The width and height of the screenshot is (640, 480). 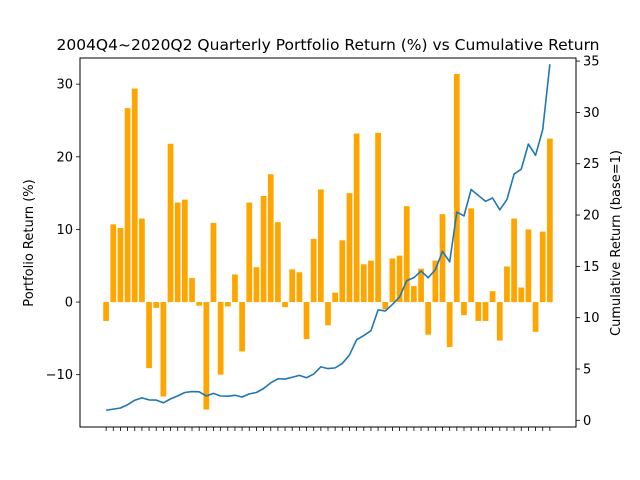 What do you see at coordinates (587, 370) in the screenshot?
I see `y-right-tick-label: 5` at bounding box center [587, 370].